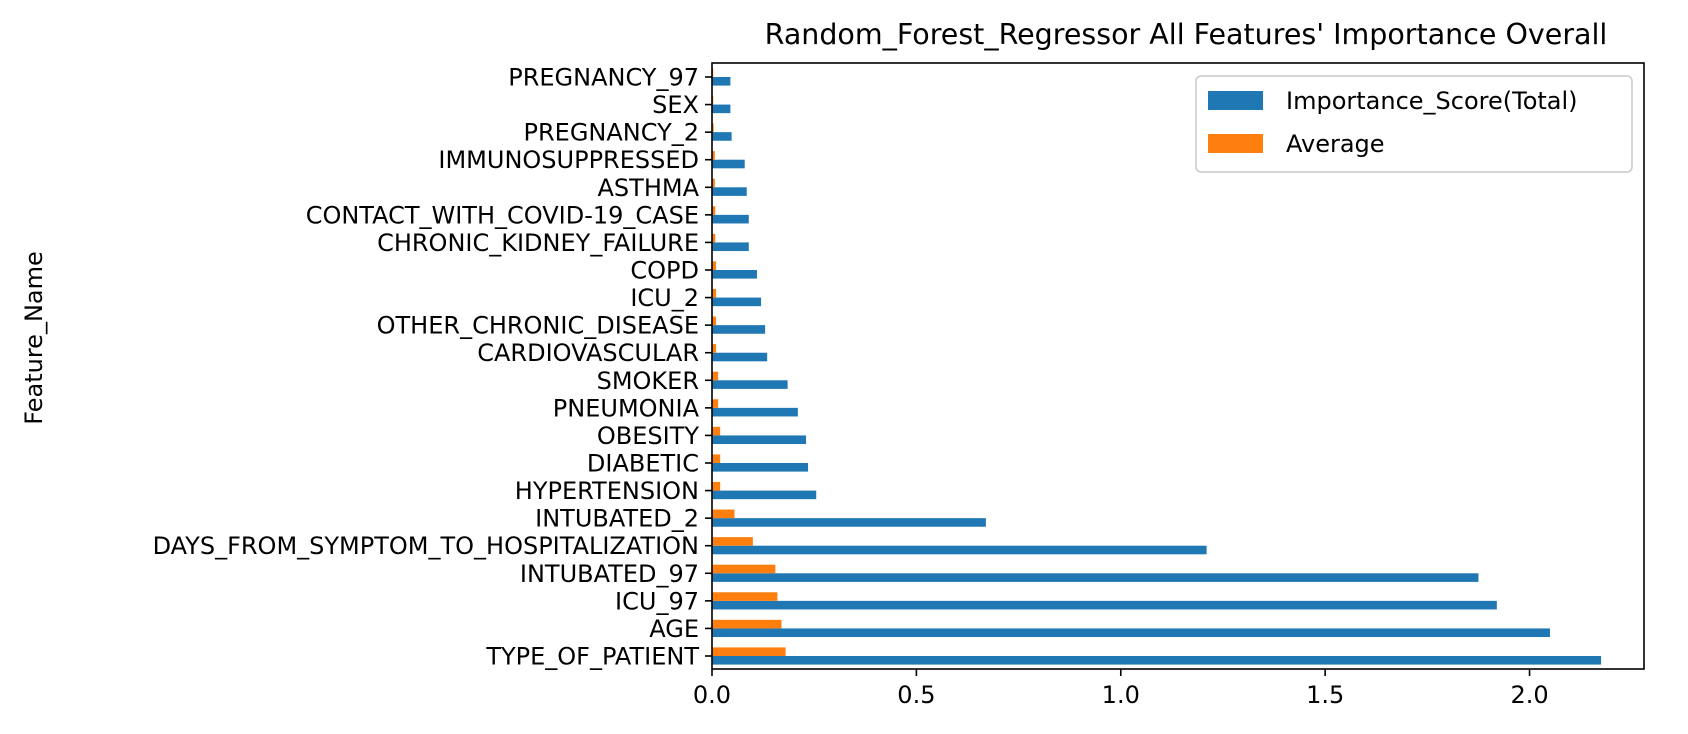 The image size is (1688, 734). I want to click on bar-total-hypertension, so click(764, 495).